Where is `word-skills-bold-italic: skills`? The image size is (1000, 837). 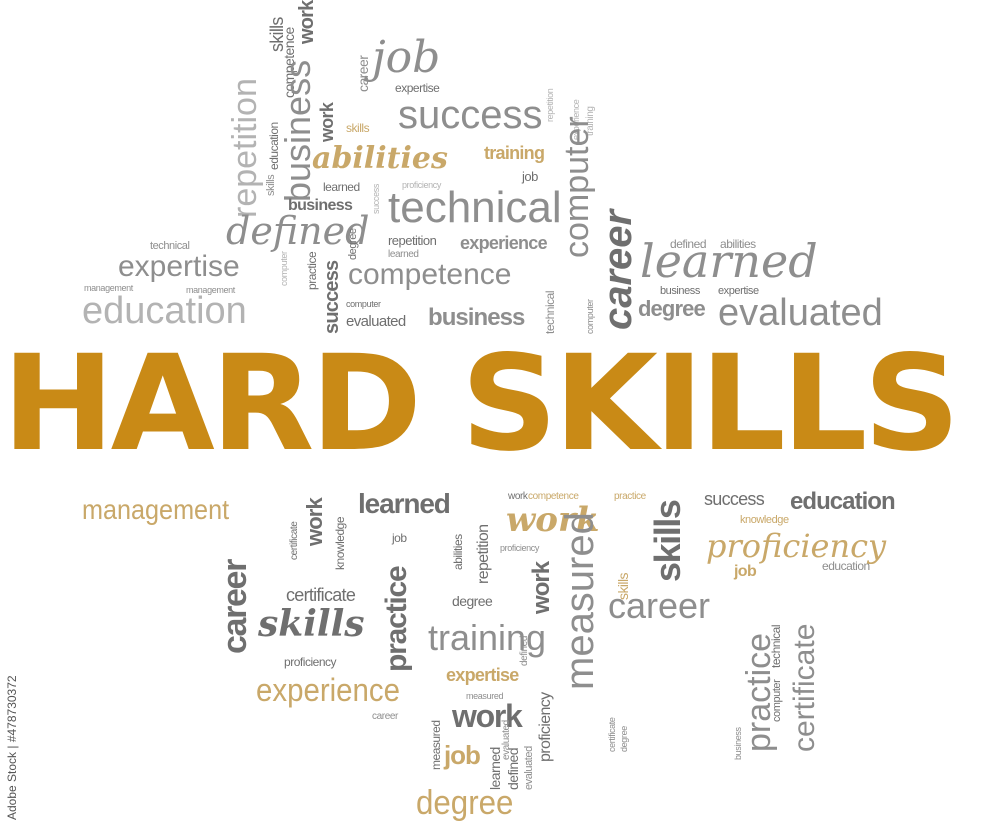
word-skills-bold-italic: skills is located at coordinates (311, 624).